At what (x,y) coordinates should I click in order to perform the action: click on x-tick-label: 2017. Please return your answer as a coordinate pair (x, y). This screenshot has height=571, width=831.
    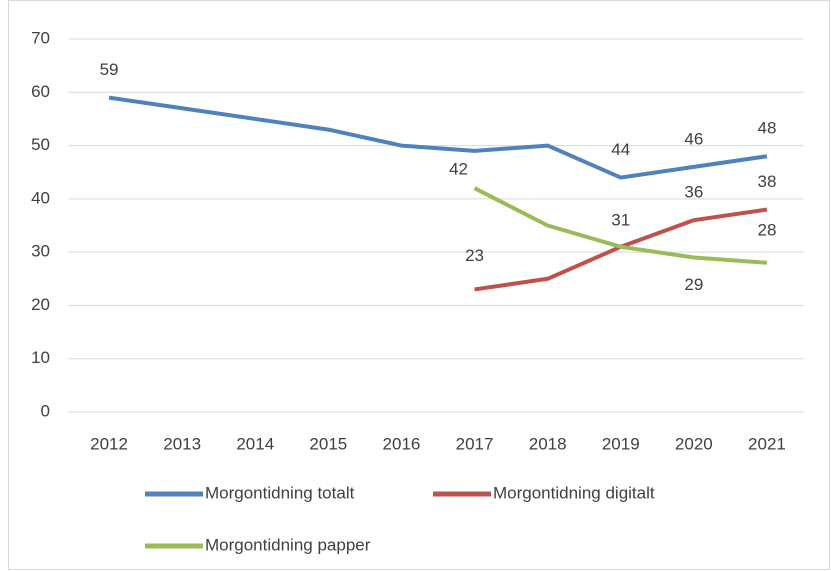
    Looking at the image, I should click on (475, 443).